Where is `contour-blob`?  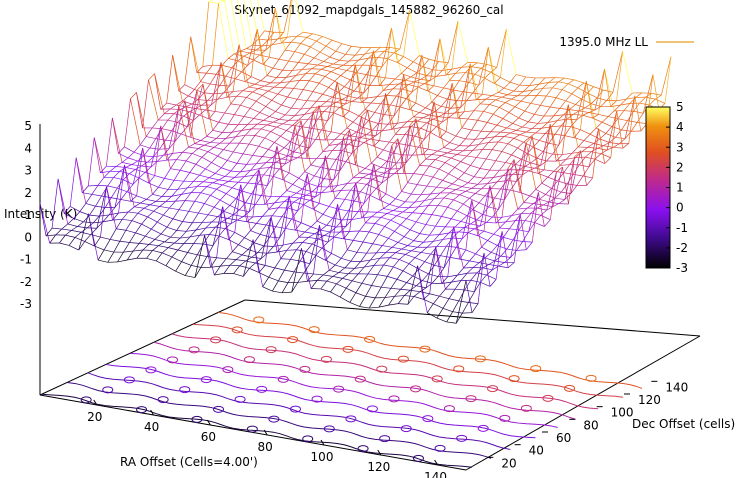
contour-blob is located at coordinates (197, 419).